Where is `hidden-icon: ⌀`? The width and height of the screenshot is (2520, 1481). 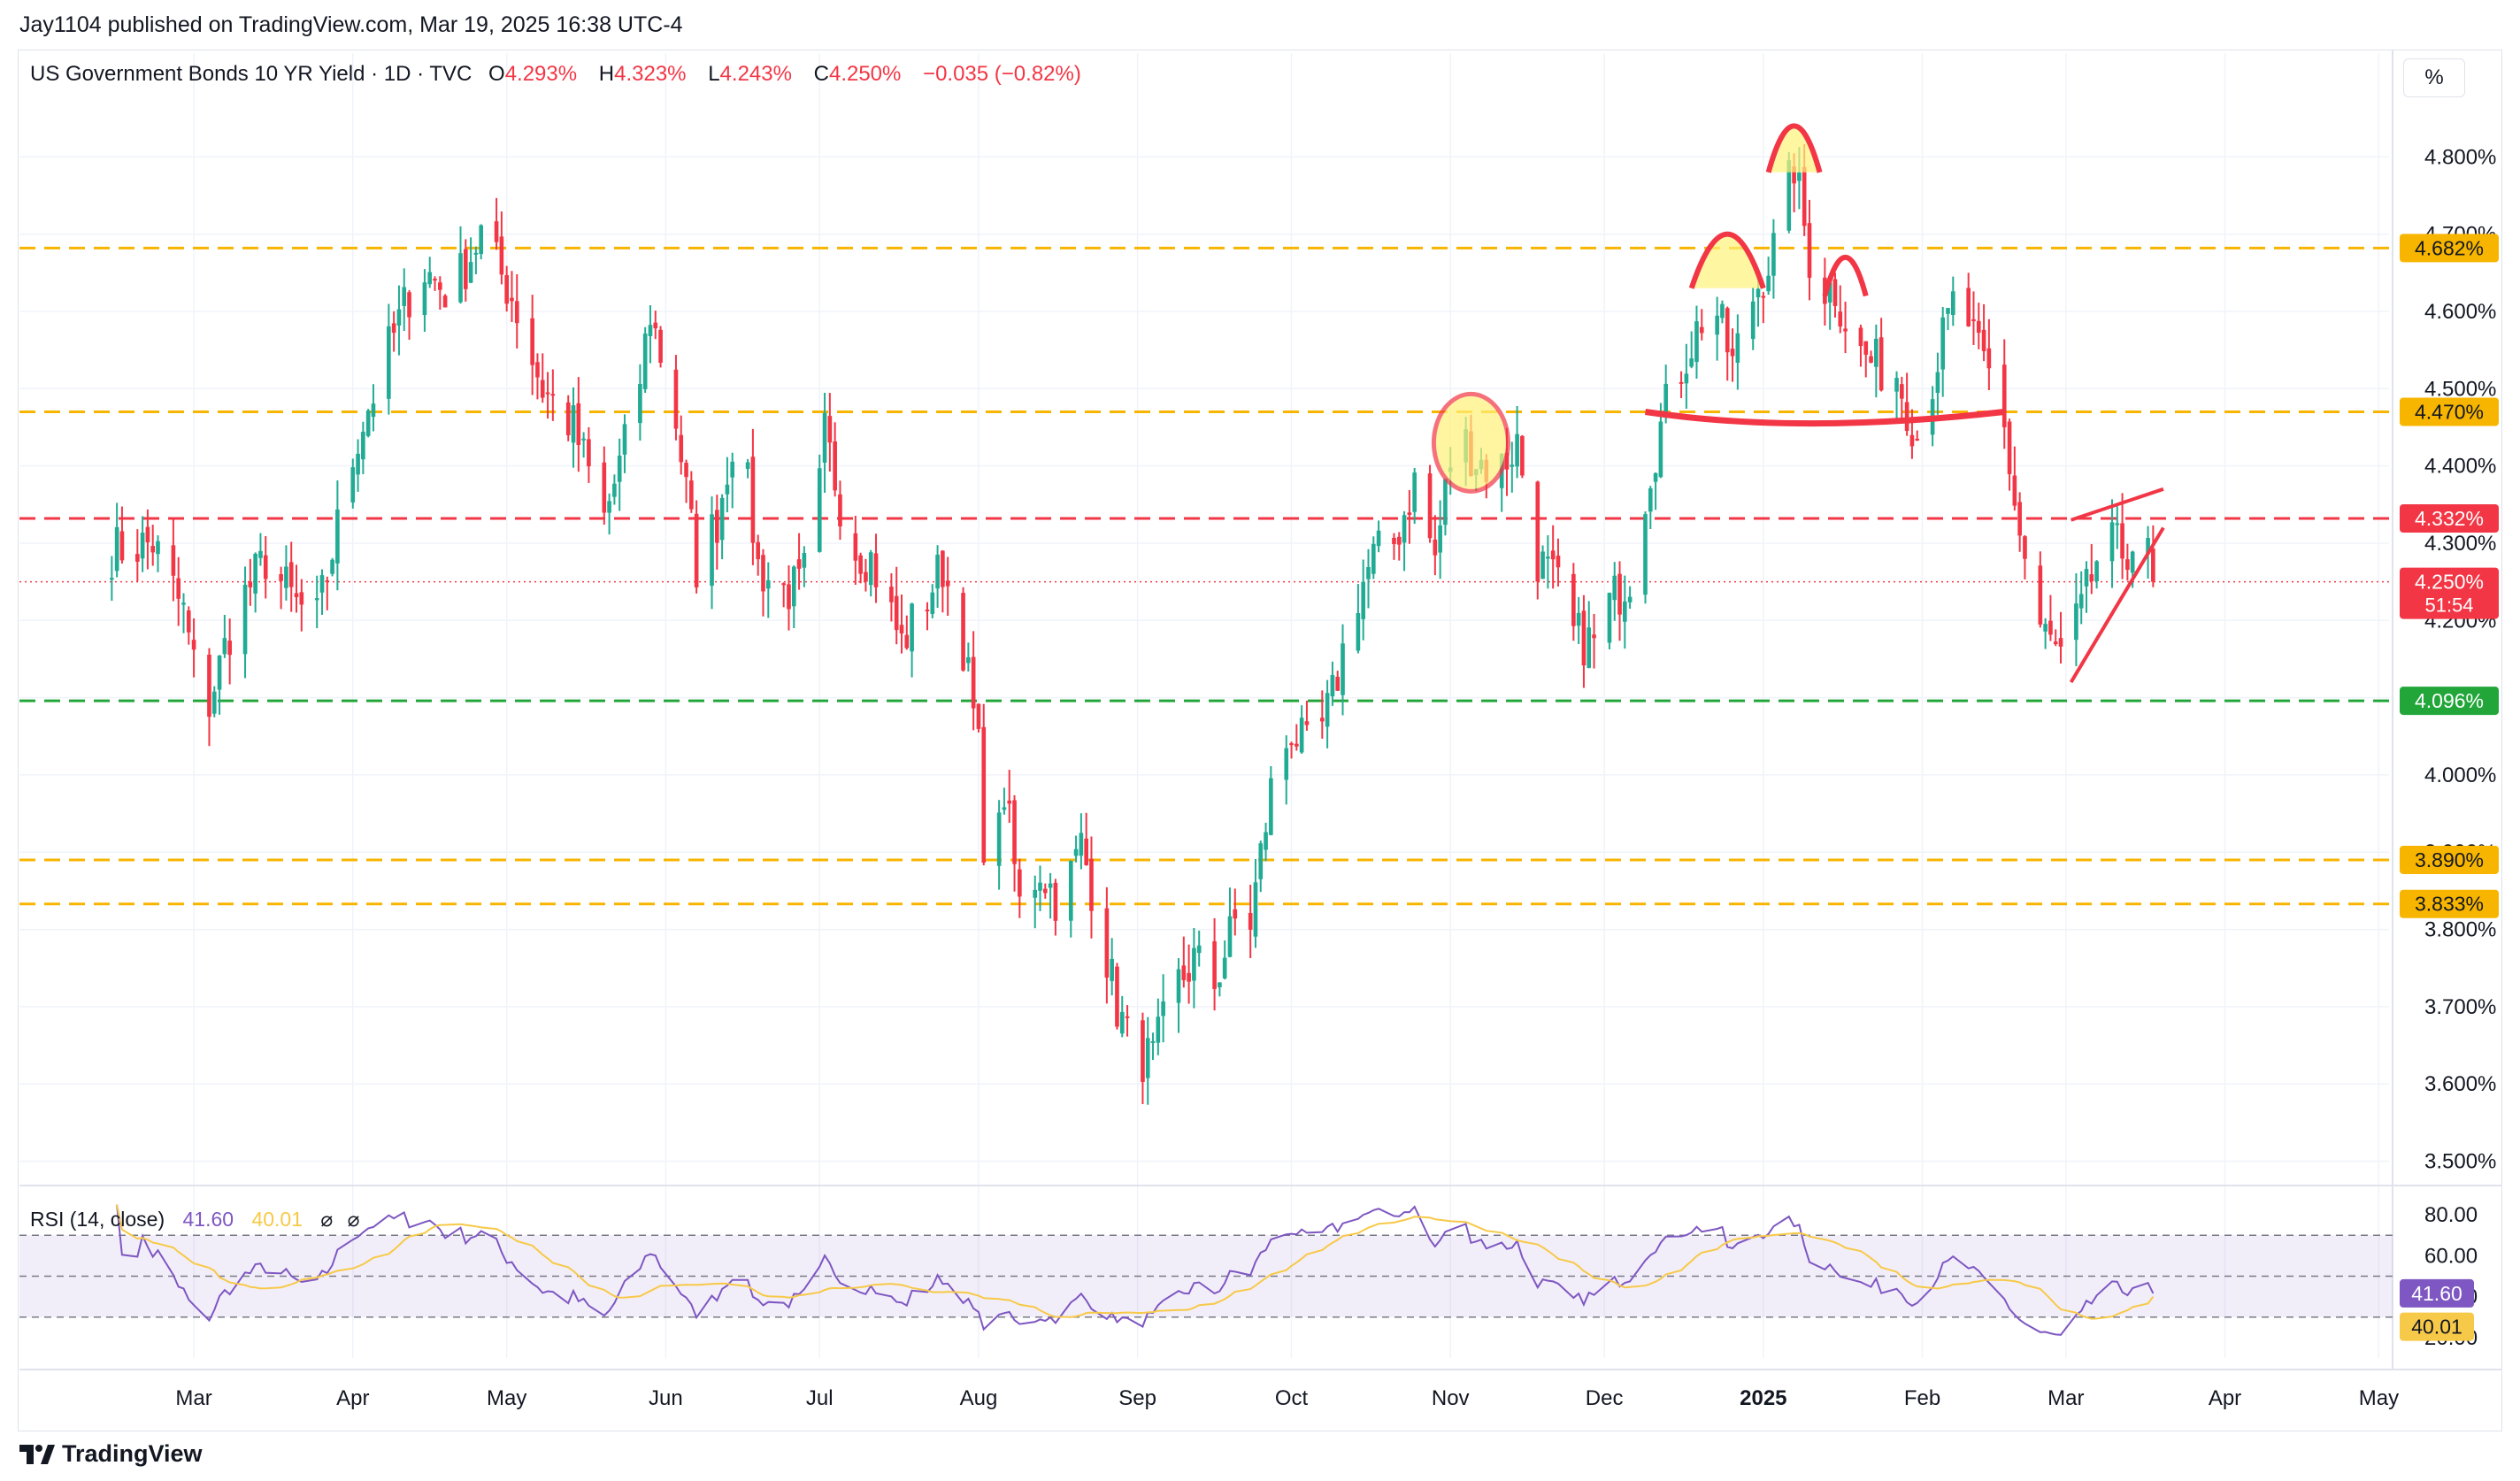 hidden-icon: ⌀ is located at coordinates (327, 1219).